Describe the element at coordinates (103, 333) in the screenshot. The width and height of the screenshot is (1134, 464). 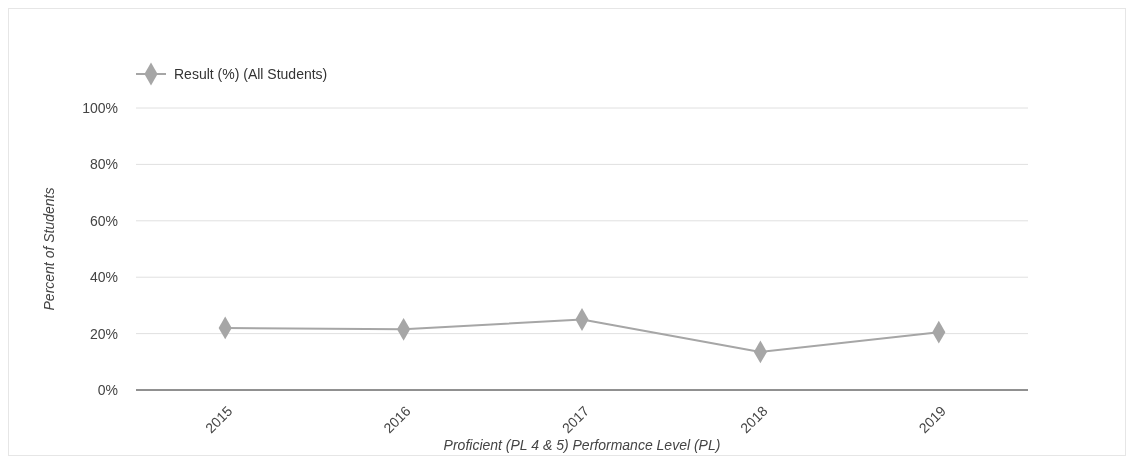
I see `y-tick-label: 20%` at that location.